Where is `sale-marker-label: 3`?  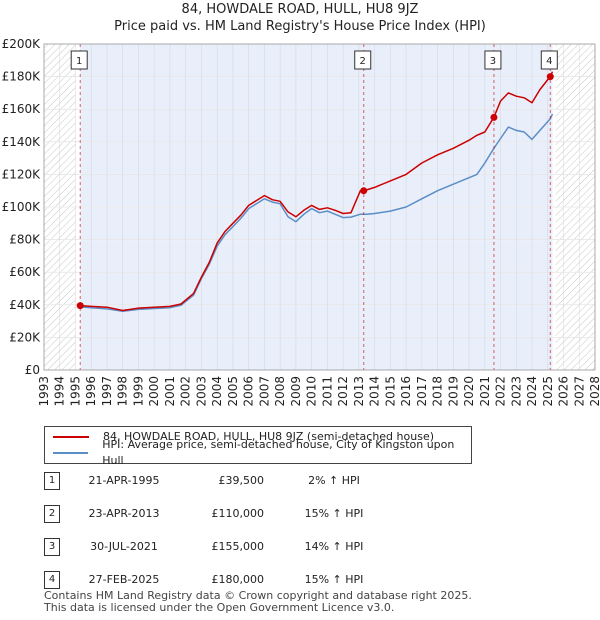 sale-marker-label: 3 is located at coordinates (493, 61).